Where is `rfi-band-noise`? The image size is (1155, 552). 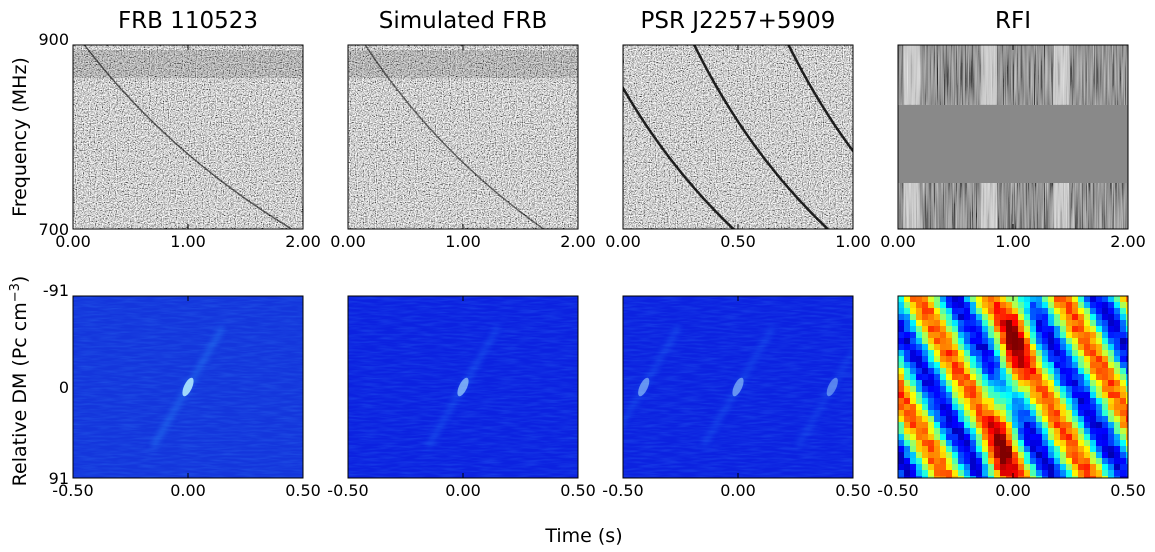 rfi-band-noise is located at coordinates (1013, 206).